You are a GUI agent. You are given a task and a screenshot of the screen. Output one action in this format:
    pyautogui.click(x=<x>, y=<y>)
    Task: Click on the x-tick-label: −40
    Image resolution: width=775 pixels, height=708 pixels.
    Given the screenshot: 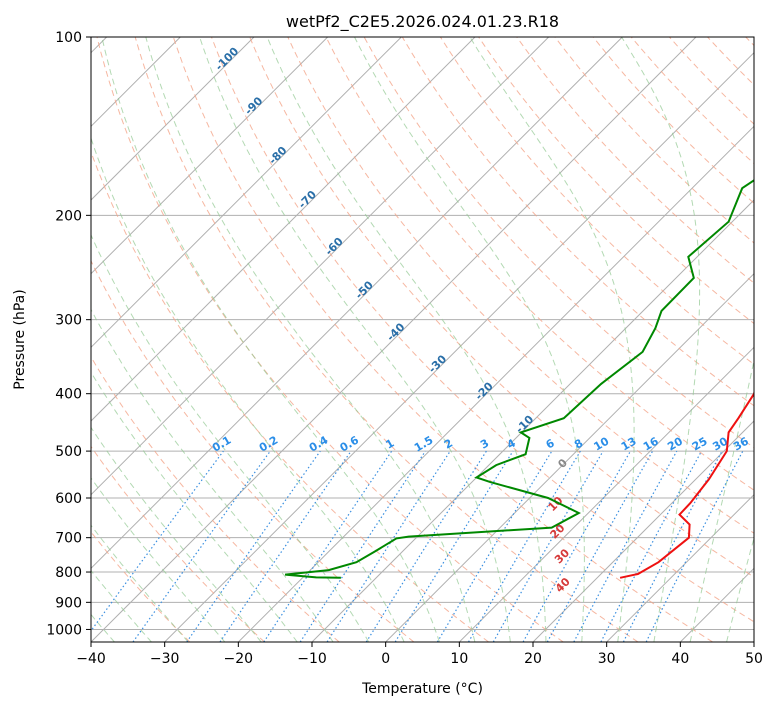 What is the action you would take?
    pyautogui.click(x=91, y=659)
    